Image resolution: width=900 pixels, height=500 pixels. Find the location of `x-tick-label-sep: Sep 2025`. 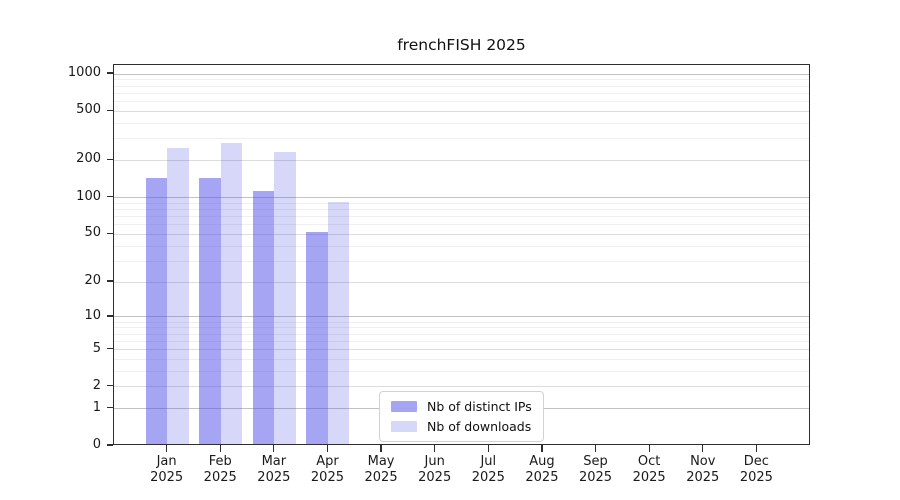

x-tick-label-sep: Sep 2025 is located at coordinates (596, 469).